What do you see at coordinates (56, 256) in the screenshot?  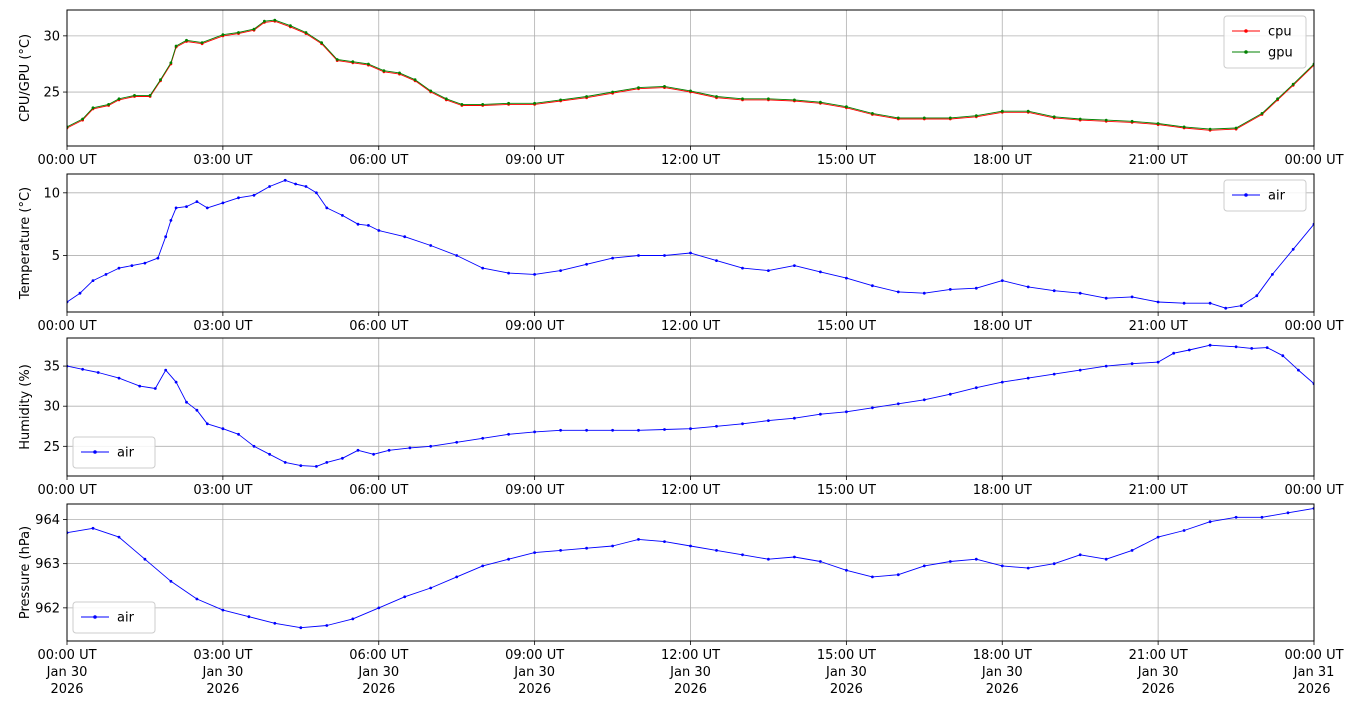 I see `y-tick-label: 5` at bounding box center [56, 256].